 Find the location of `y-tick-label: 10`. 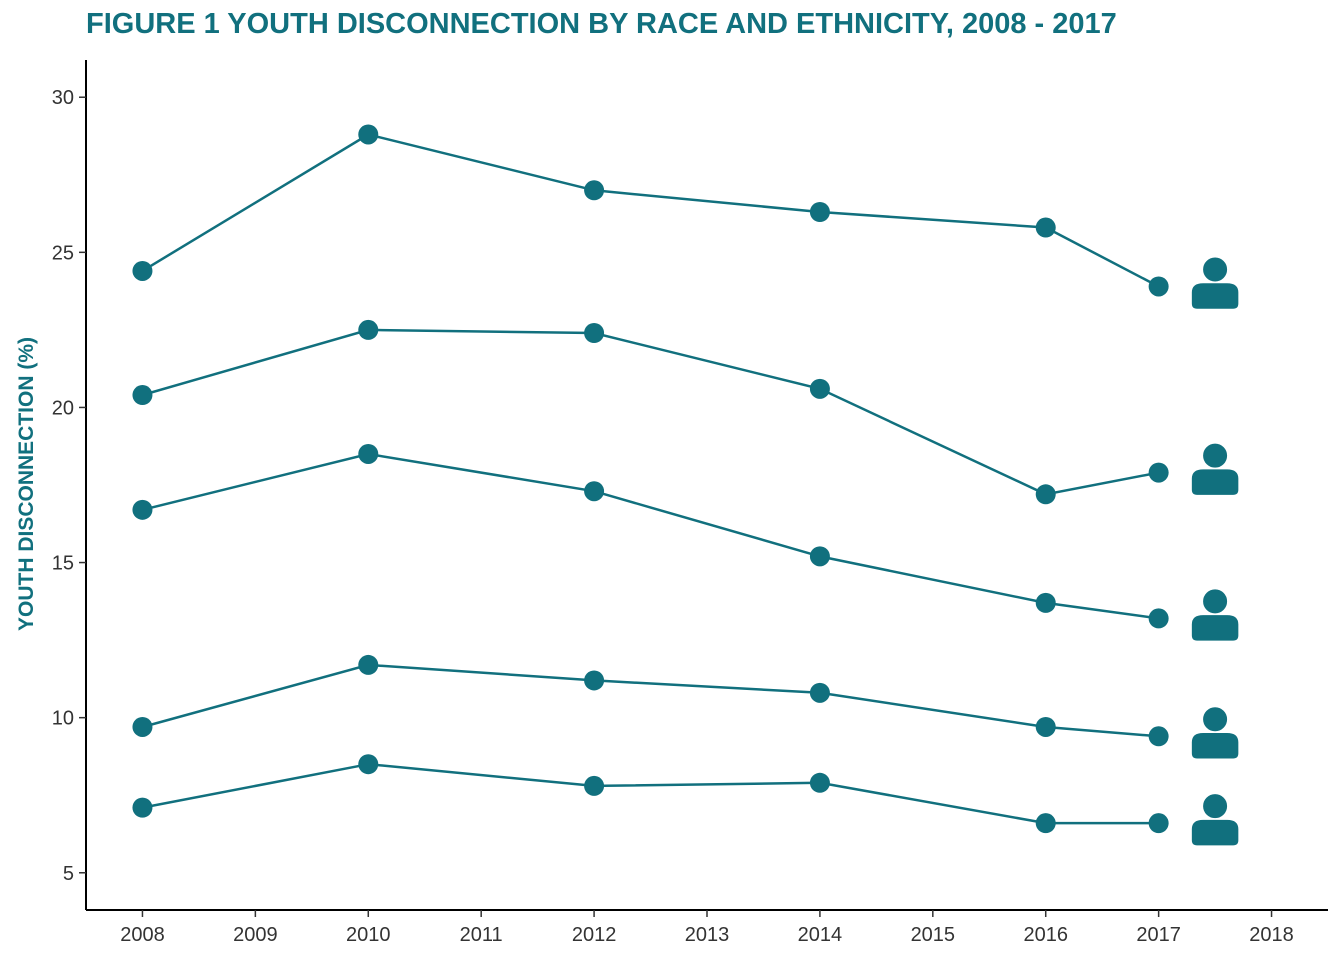

y-tick-label: 10 is located at coordinates (63, 719).